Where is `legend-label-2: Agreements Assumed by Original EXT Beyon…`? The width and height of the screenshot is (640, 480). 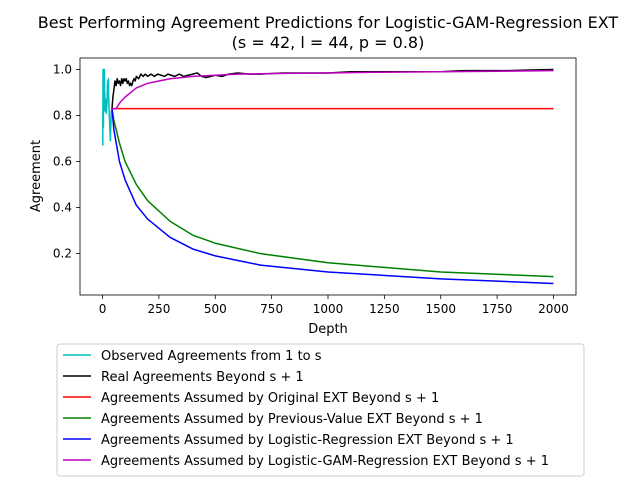
legend-label-2: Agreements Assumed by Original EXT Beyon… is located at coordinates (270, 398).